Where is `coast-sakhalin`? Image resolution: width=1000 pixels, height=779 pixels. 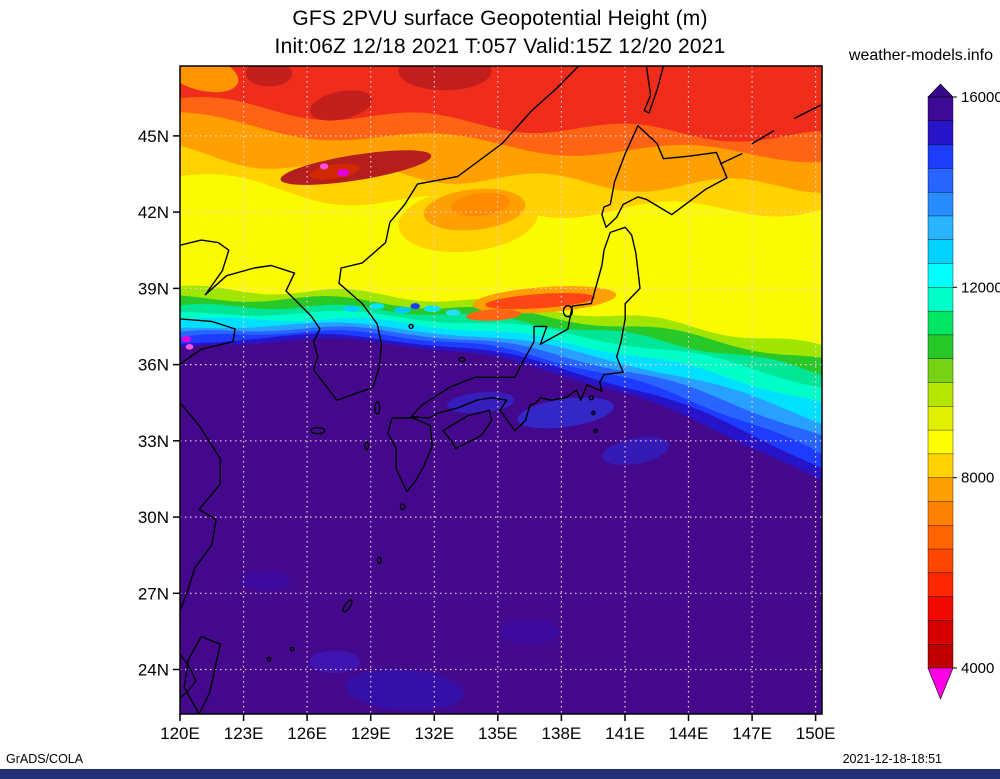
coast-sakhalin is located at coordinates (654, 90).